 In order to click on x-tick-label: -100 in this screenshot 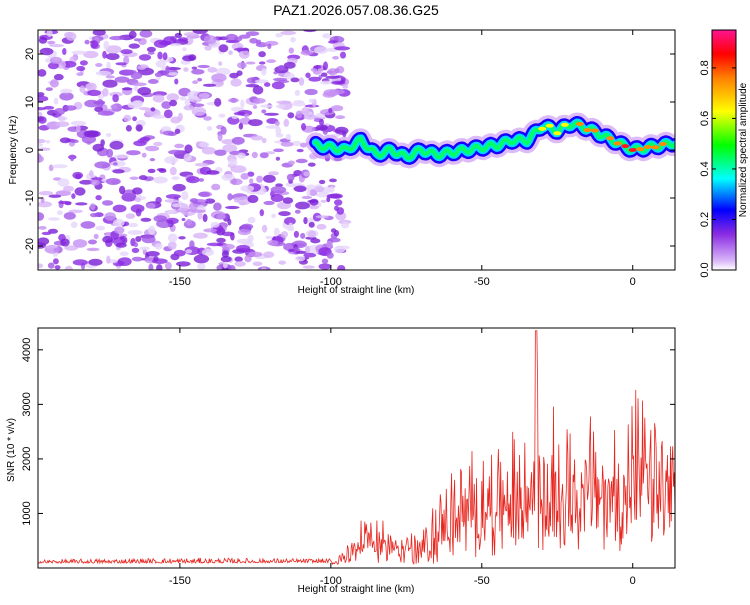, I will do `click(331, 581)`.